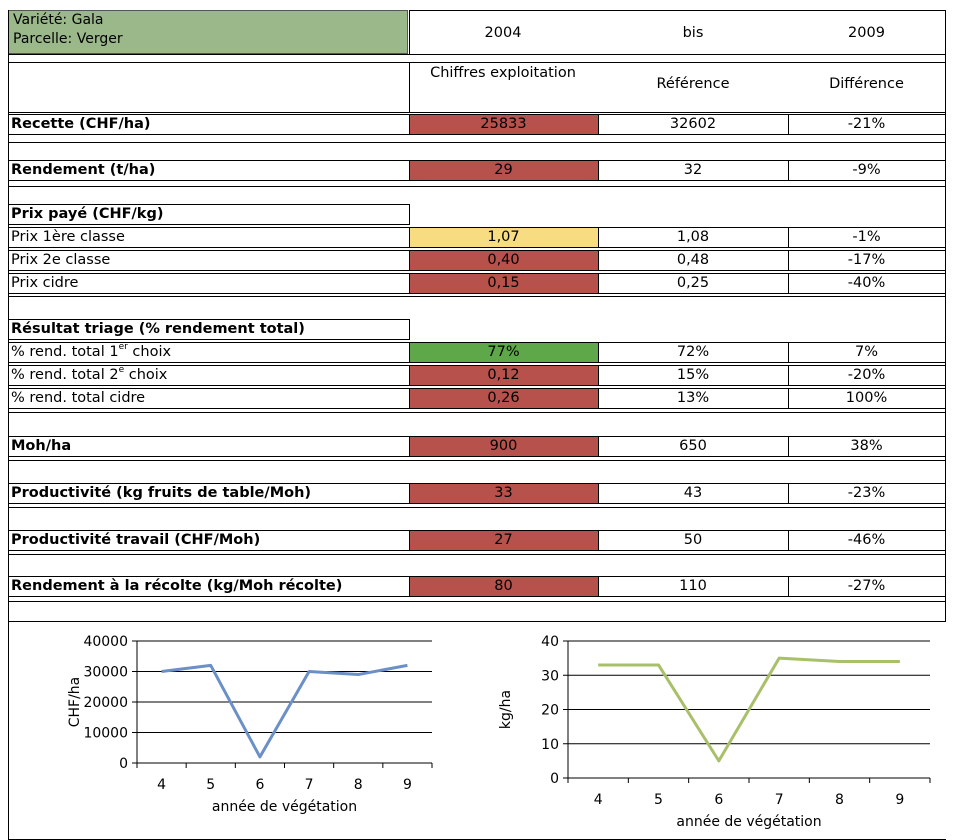 The height and width of the screenshot is (840, 954). I want to click on col-farm-header: Chiffres exploitation, so click(503, 73).